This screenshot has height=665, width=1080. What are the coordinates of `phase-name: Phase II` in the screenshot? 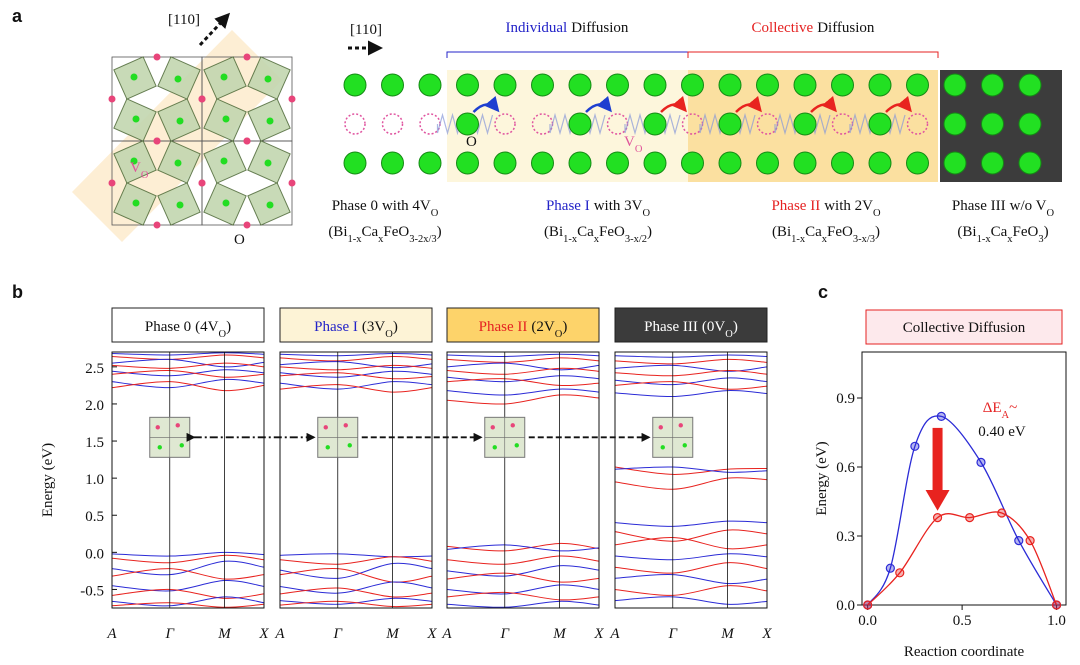 It's located at (503, 327).